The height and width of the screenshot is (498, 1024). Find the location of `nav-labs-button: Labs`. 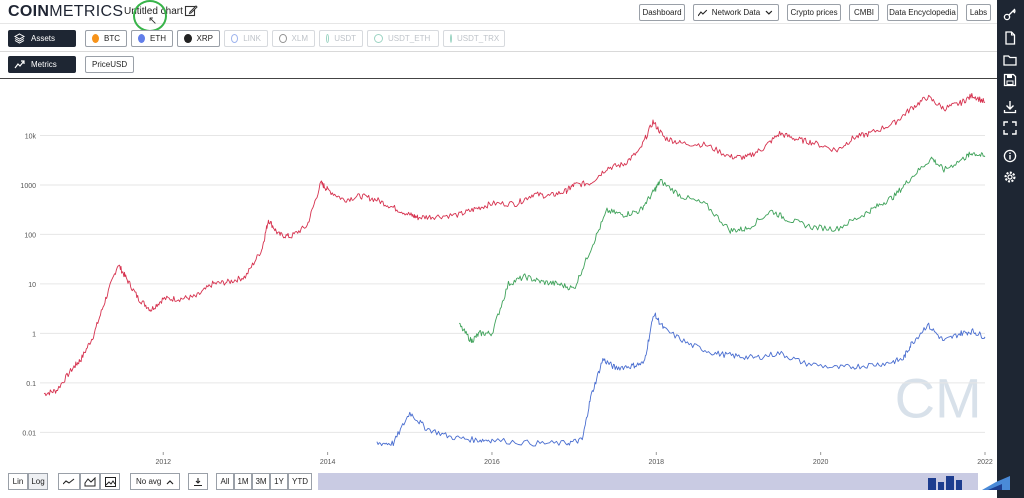

nav-labs-button: Labs is located at coordinates (978, 12).